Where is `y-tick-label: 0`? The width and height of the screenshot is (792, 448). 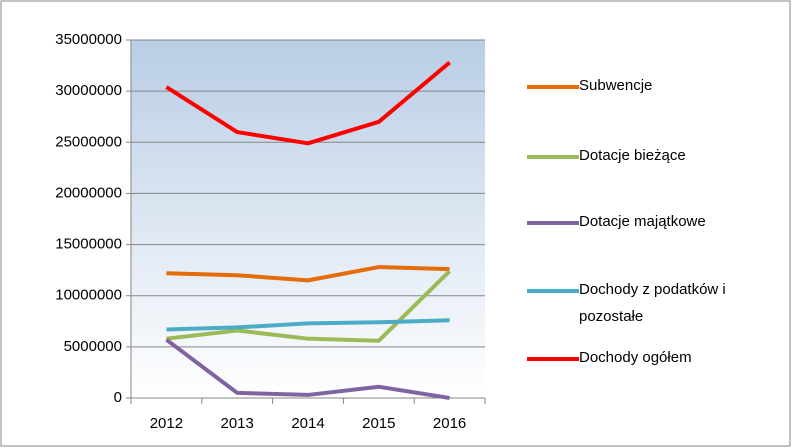
y-tick-label: 0 is located at coordinates (118, 397).